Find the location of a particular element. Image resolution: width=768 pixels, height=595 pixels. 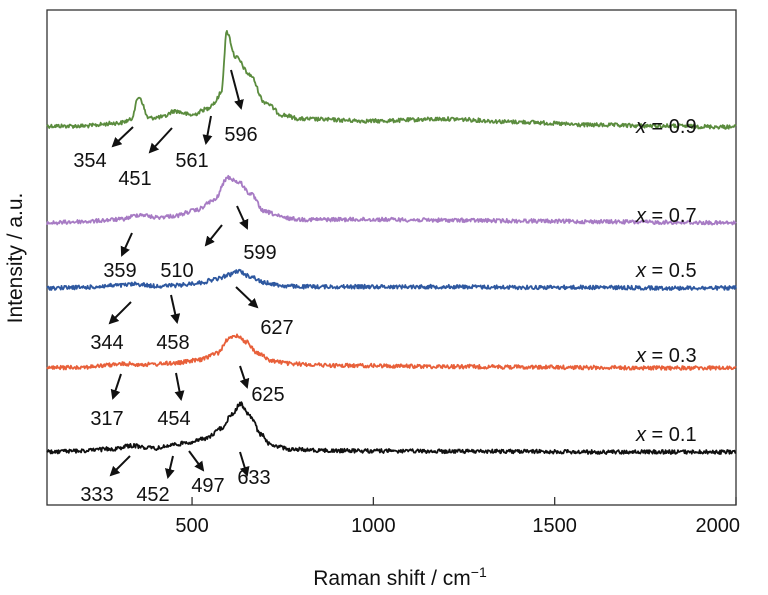

peak-label: 633 is located at coordinates (253, 478).